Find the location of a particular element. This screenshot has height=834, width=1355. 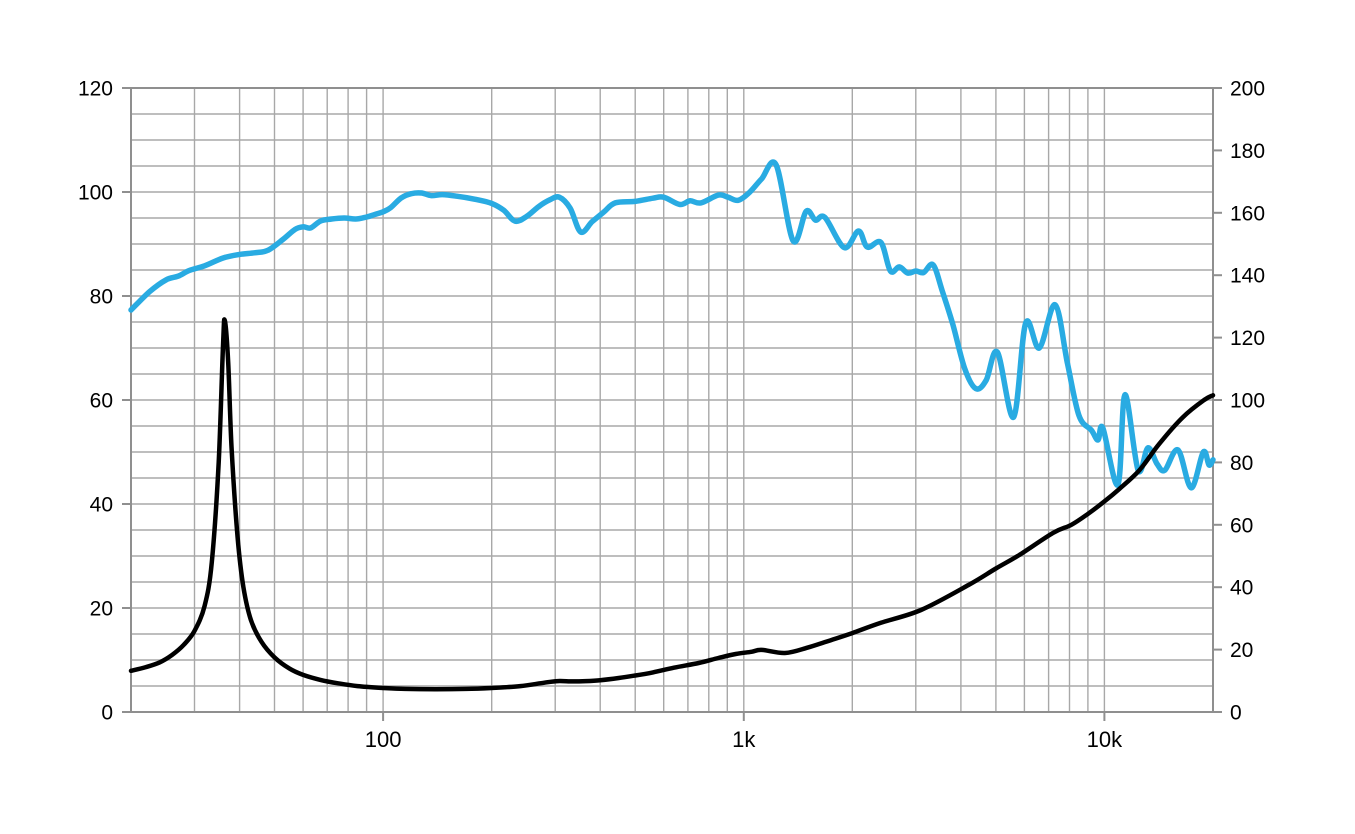

right-axis-tick-label: 140 is located at coordinates (1247, 276).